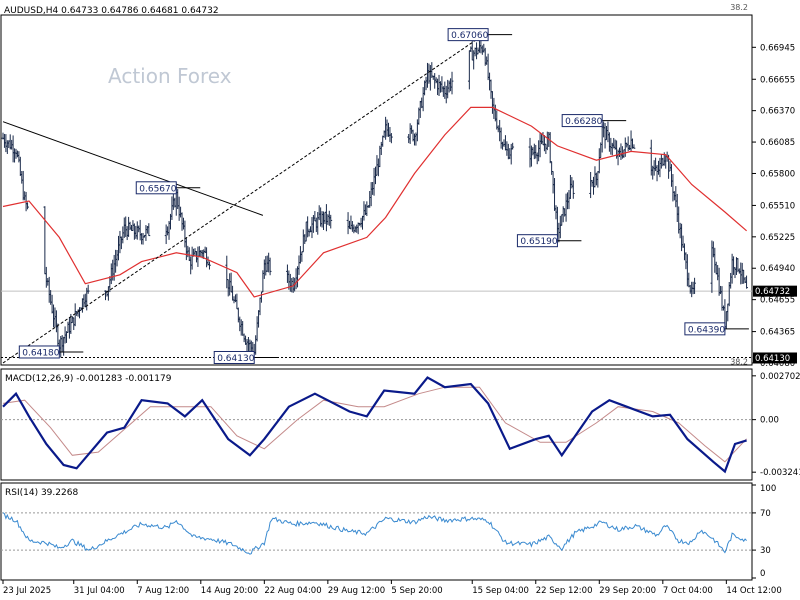  What do you see at coordinates (27, 591) in the screenshot?
I see `time-tick-label: 23 Jul 2025` at bounding box center [27, 591].